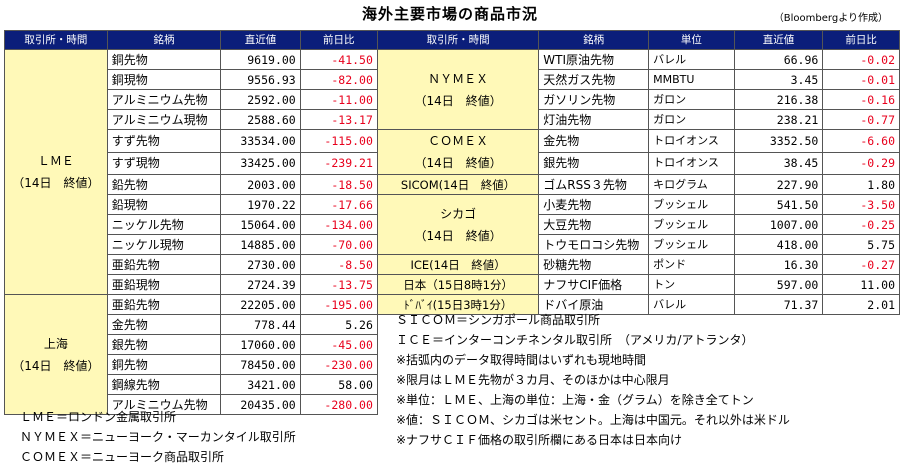 The height and width of the screenshot is (467, 900). I want to click on latest-value: 597.00, so click(778, 284).